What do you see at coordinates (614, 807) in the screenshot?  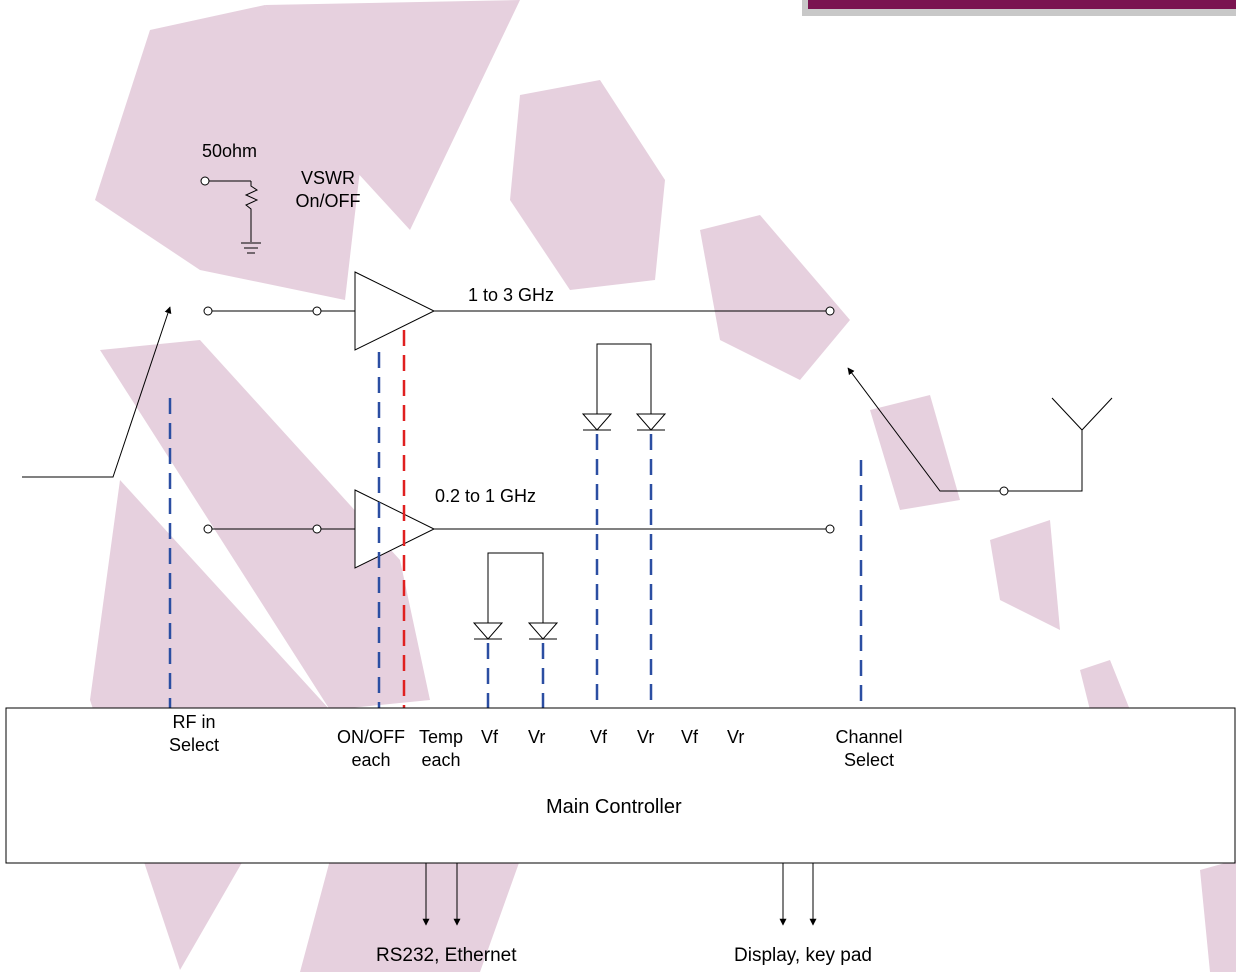 I see `main-controller-title: Main Controller` at bounding box center [614, 807].